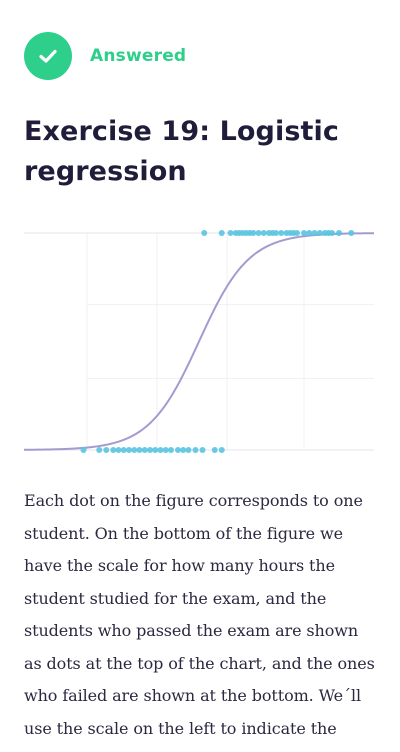 This screenshot has height=752, width=400. I want to click on answer-status: Answered, so click(105, 56).